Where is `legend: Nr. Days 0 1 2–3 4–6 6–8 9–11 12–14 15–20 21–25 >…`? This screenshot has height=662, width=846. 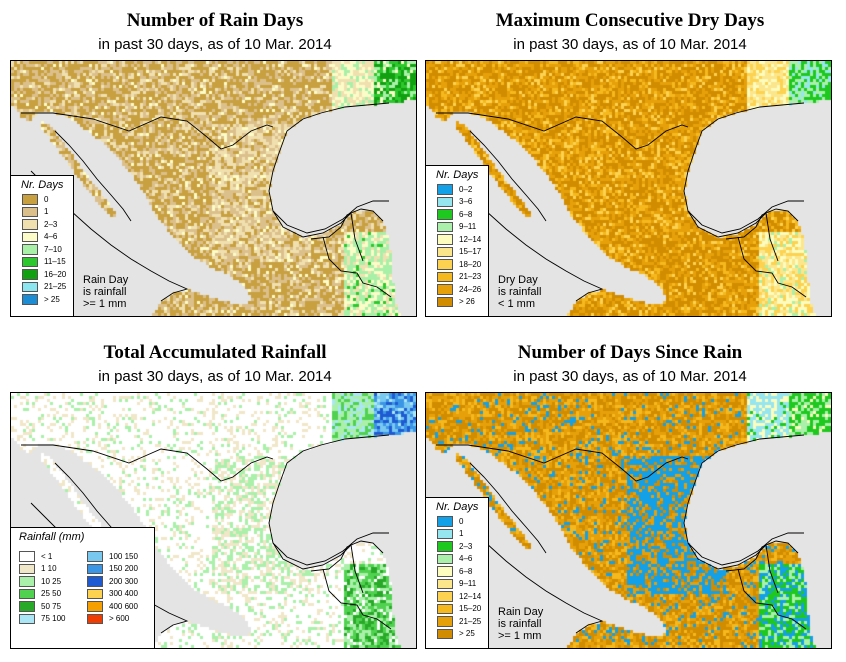 legend: Nr. Days 0 1 2–3 4–6 6–8 9–11 12–14 15–20 21–25 >… is located at coordinates (457, 572).